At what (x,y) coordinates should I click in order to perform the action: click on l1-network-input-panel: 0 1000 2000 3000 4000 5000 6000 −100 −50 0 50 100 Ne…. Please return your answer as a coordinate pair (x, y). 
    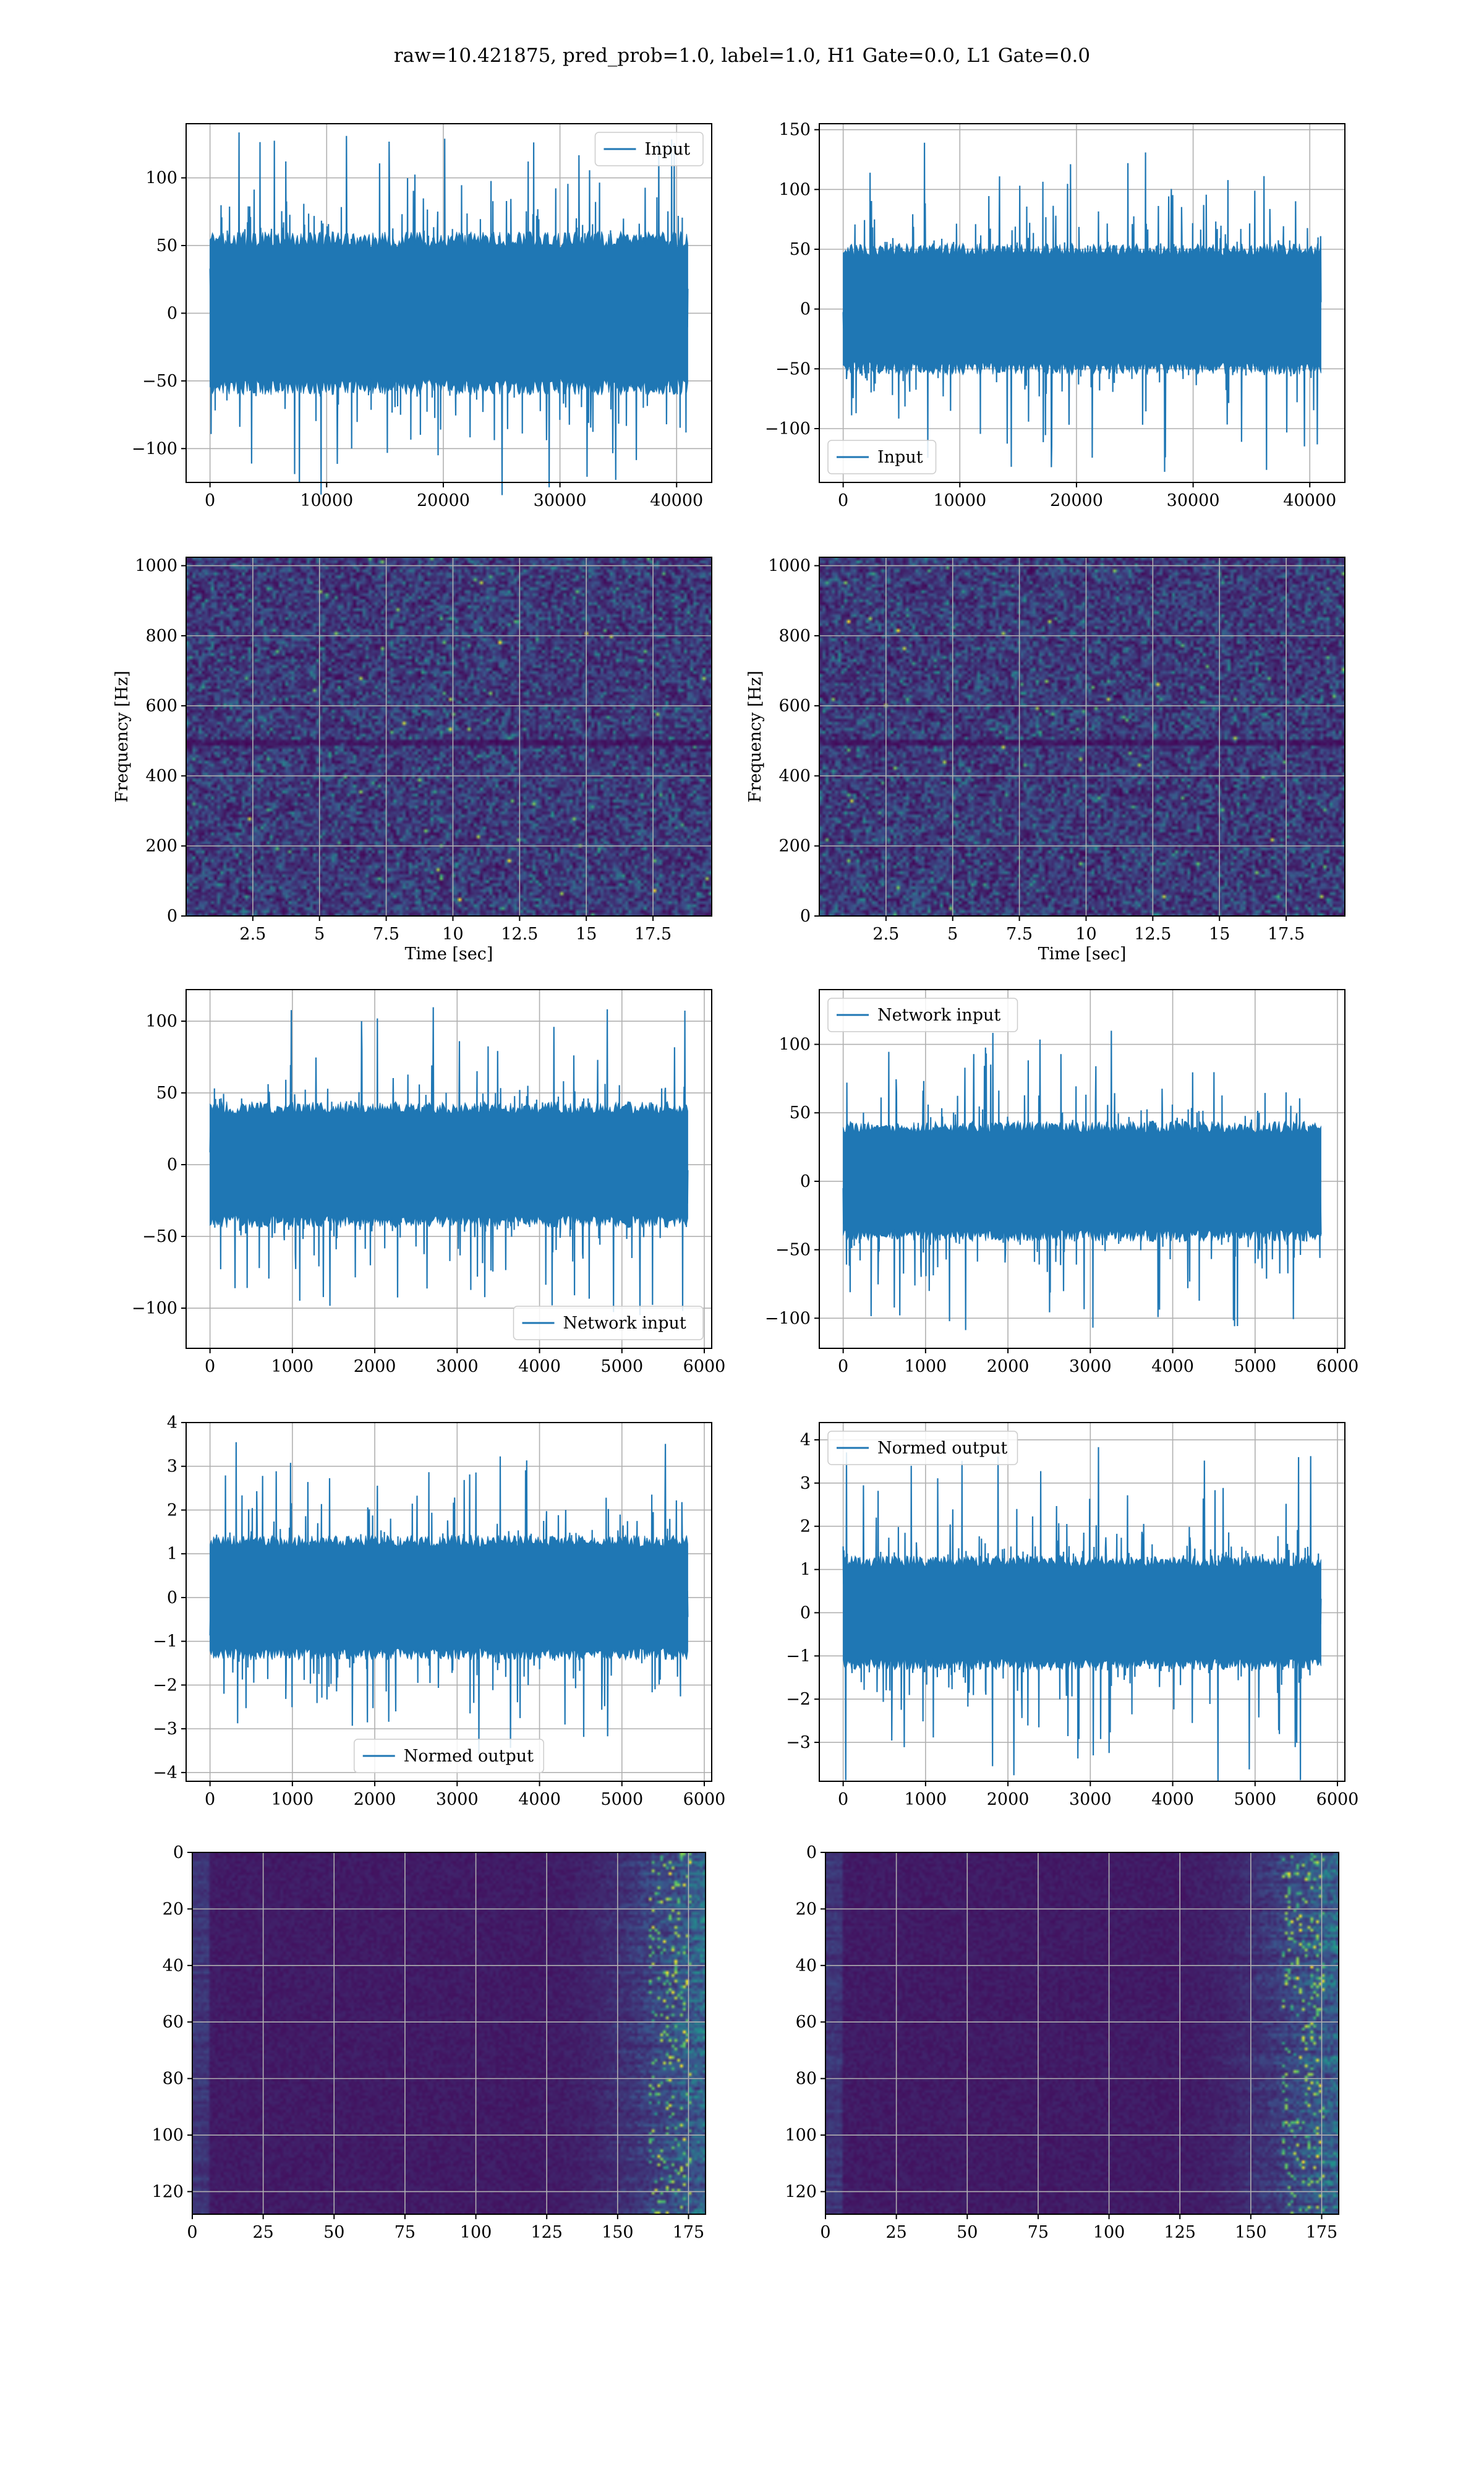
    Looking at the image, I should click on (1062, 1182).